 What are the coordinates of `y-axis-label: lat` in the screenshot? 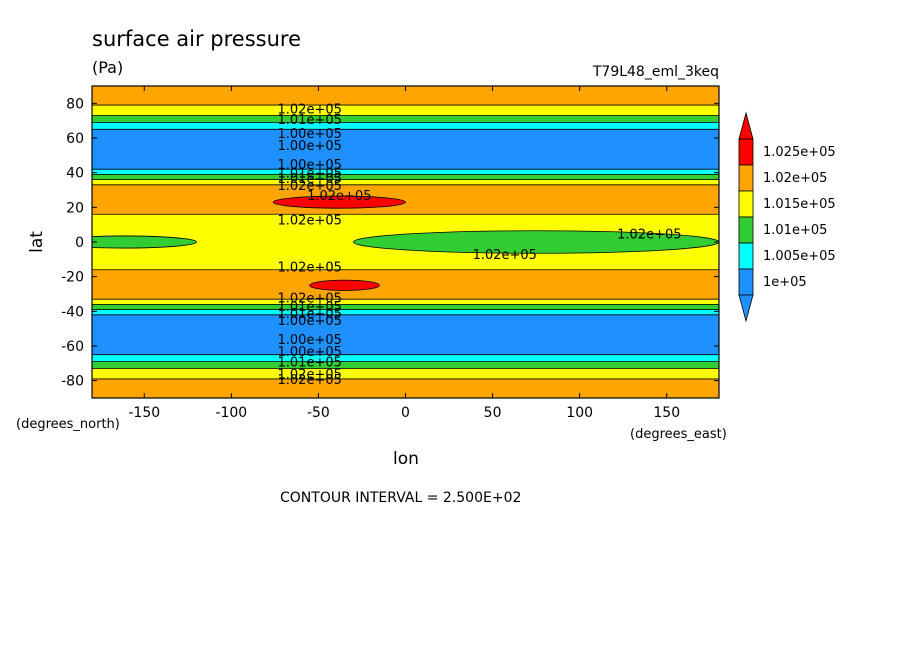 It's located at (37, 242).